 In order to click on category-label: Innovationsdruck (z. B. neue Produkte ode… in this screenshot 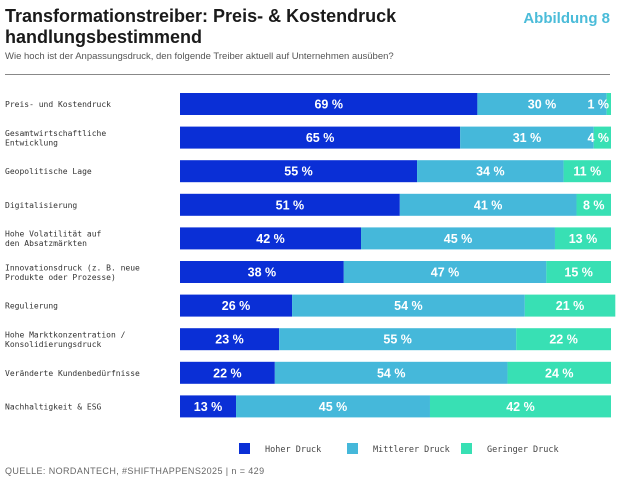, I will do `click(72, 272)`.